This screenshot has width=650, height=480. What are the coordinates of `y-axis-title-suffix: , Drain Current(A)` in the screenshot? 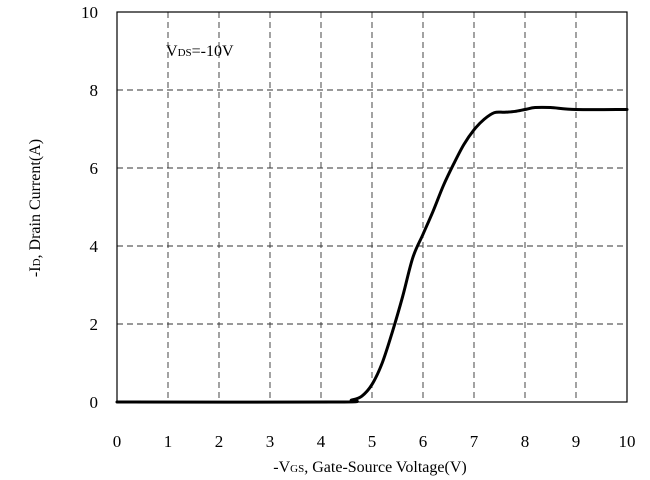 It's located at (35, 199).